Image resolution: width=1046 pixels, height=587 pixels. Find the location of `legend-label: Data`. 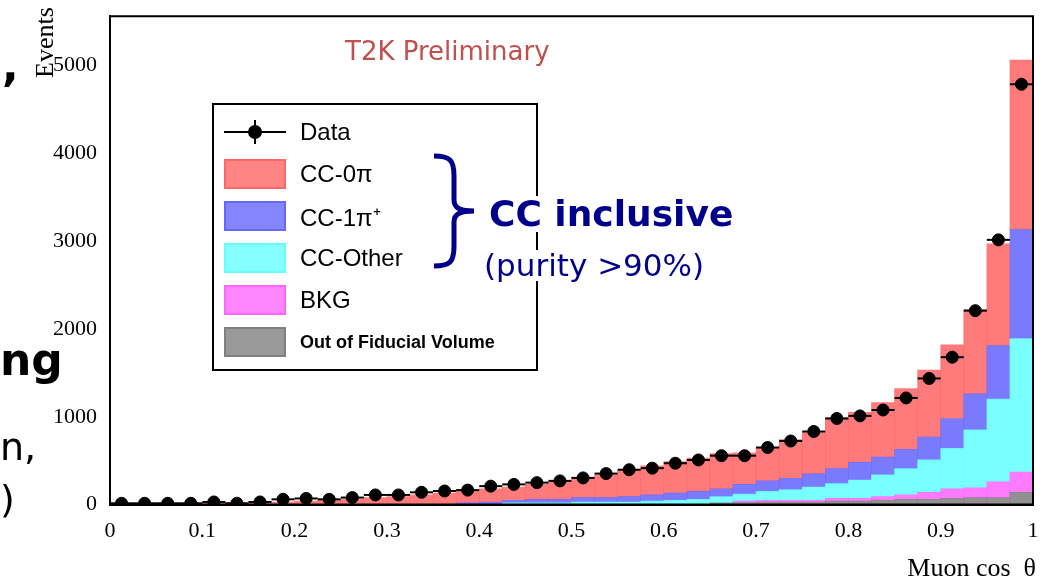

legend-label: Data is located at coordinates (325, 132).